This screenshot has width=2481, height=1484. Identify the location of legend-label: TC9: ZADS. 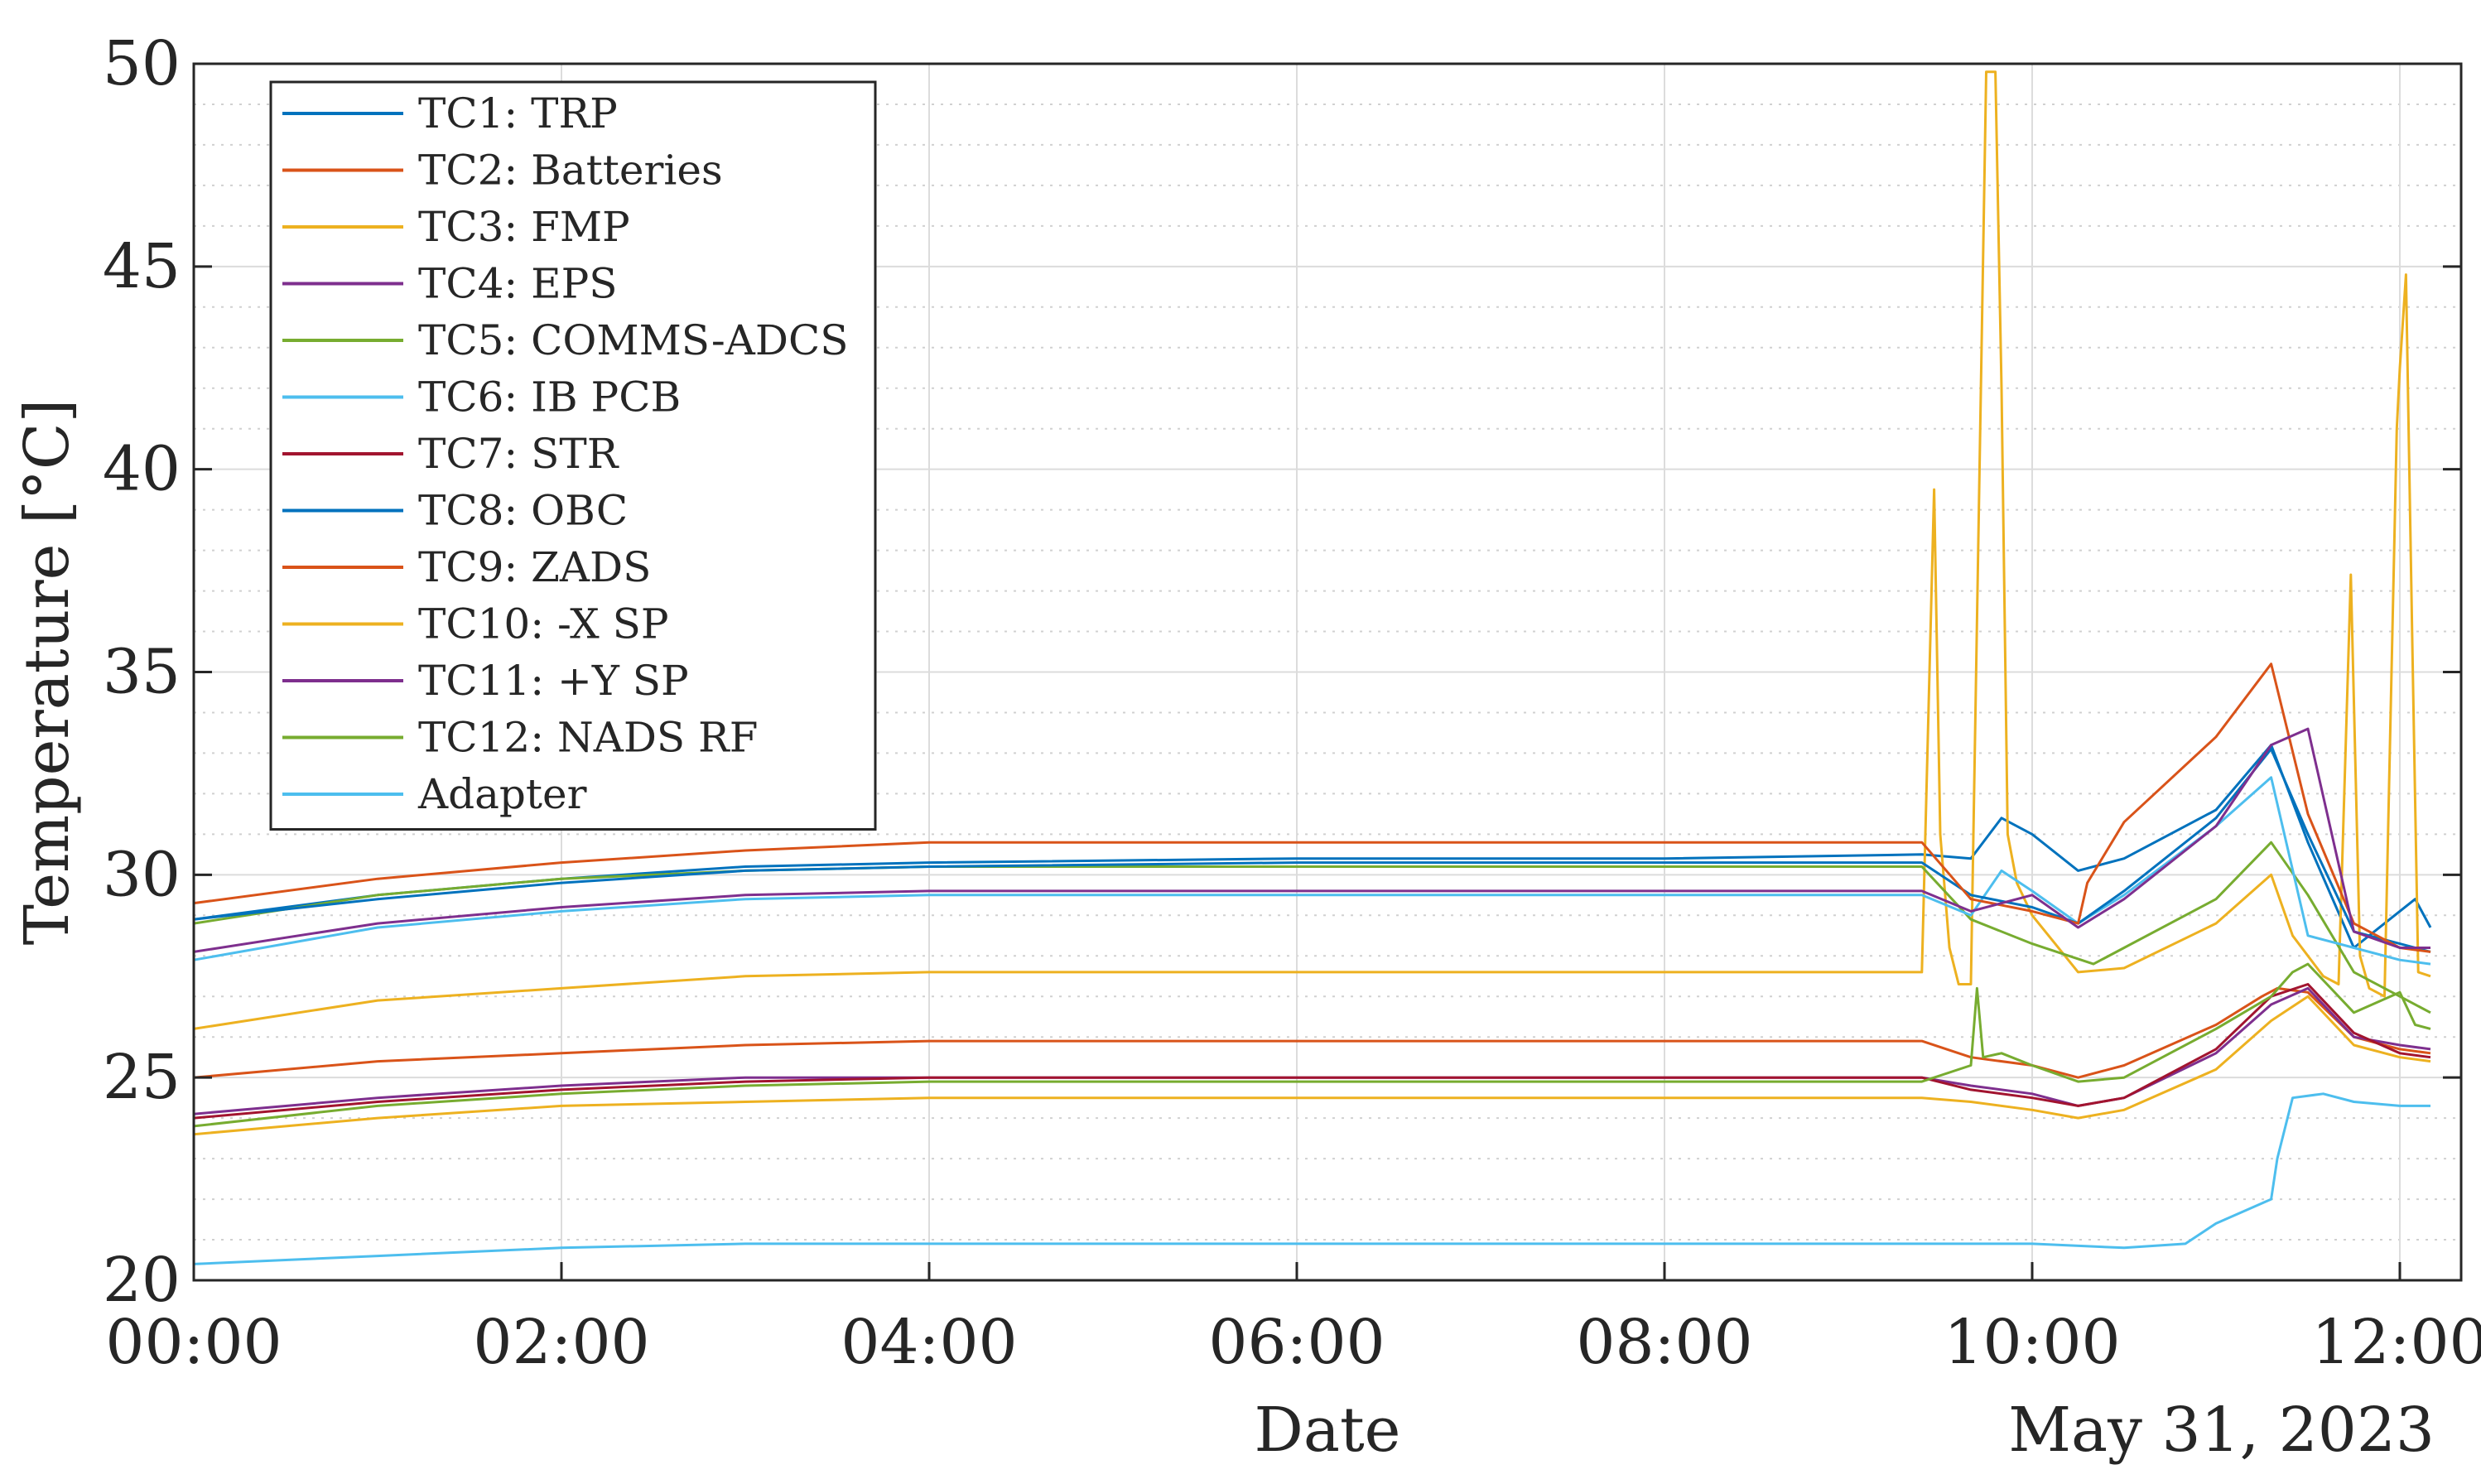
(534, 567).